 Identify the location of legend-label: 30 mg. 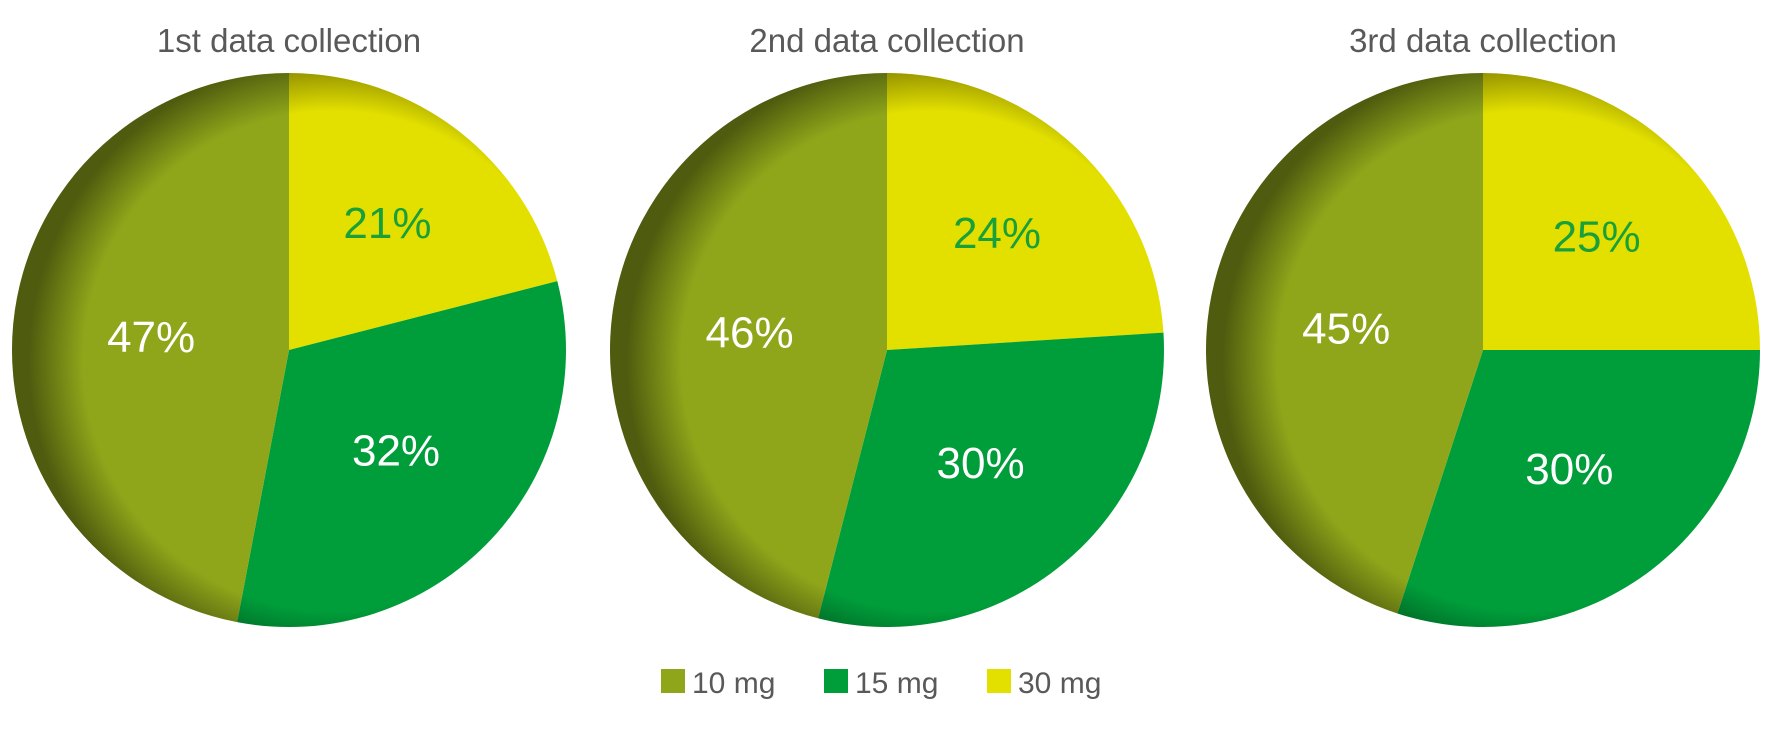
(1059, 683).